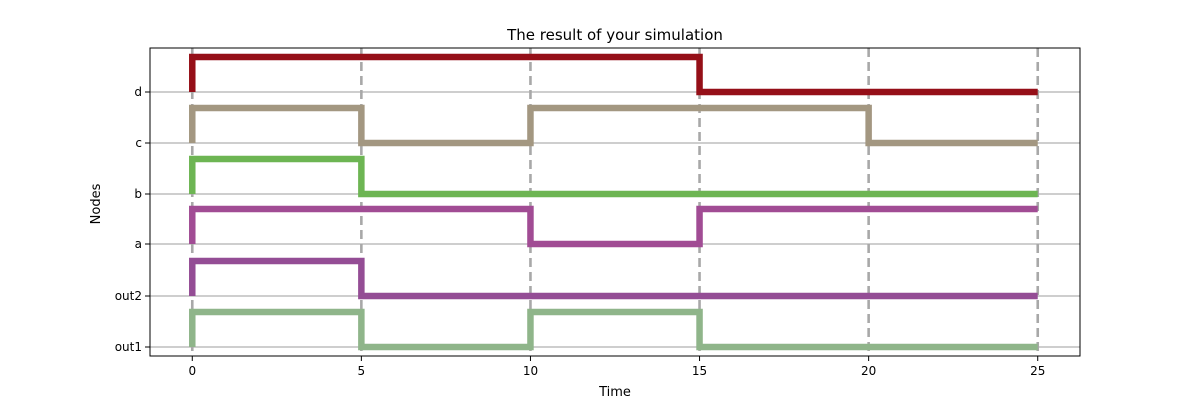 Image resolution: width=1200 pixels, height=400 pixels. Describe the element at coordinates (614, 35) in the screenshot. I see `chart-title: The result of your simulation` at that location.